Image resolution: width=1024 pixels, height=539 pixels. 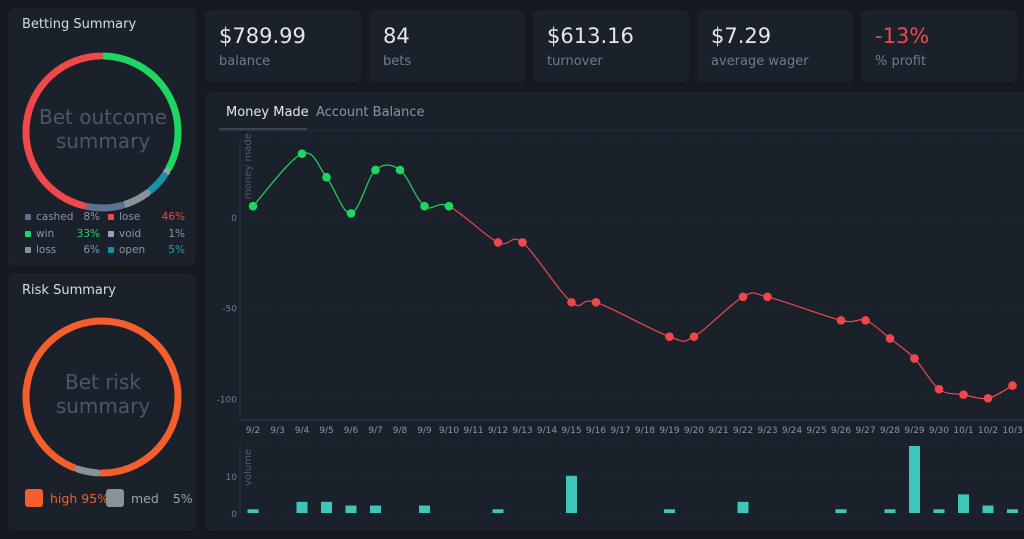 I want to click on legend-pct-cashed: 8%, so click(x=91, y=217).